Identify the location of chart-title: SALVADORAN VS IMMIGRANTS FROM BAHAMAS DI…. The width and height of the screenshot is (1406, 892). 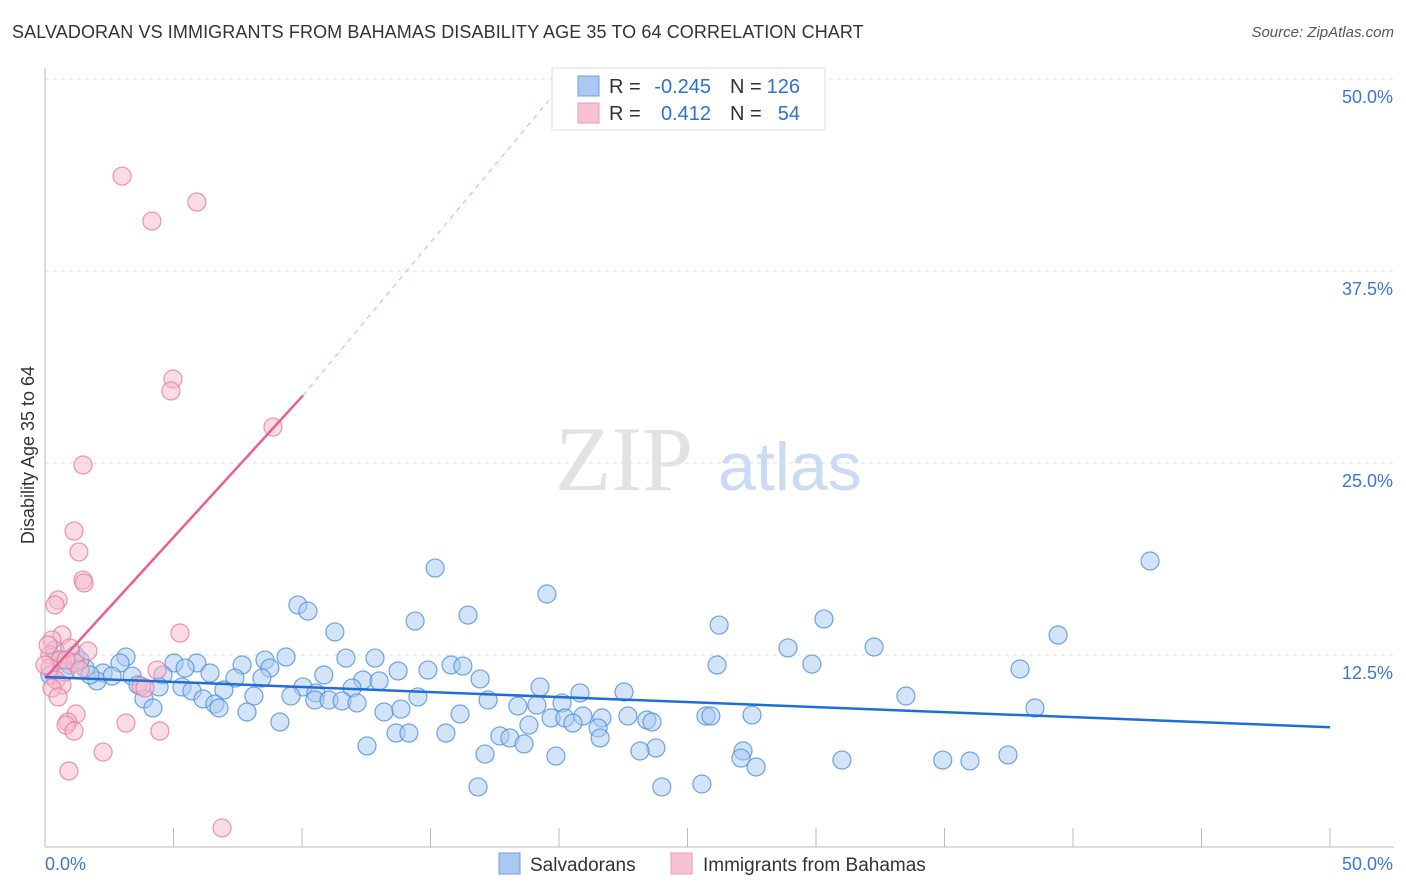
(438, 32).